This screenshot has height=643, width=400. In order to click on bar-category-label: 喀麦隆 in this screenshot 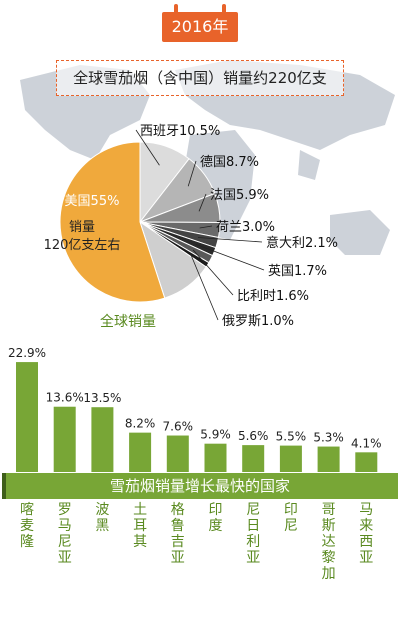, I will do `click(27, 526)`.